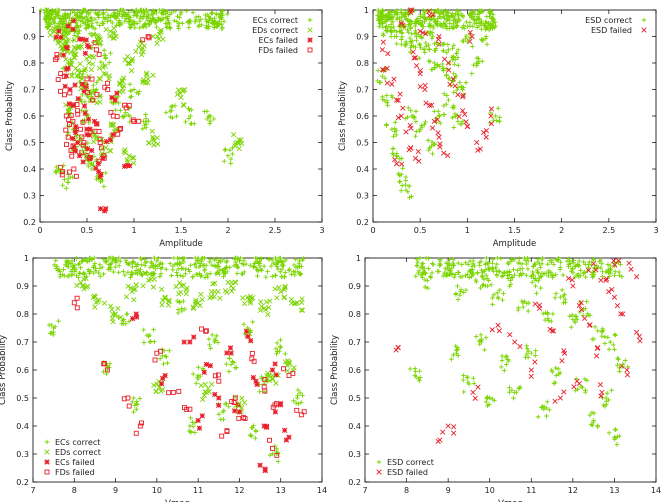 This screenshot has height=502, width=669. What do you see at coordinates (4, 370) in the screenshot?
I see `y-axis-label: Class Probability` at bounding box center [4, 370].